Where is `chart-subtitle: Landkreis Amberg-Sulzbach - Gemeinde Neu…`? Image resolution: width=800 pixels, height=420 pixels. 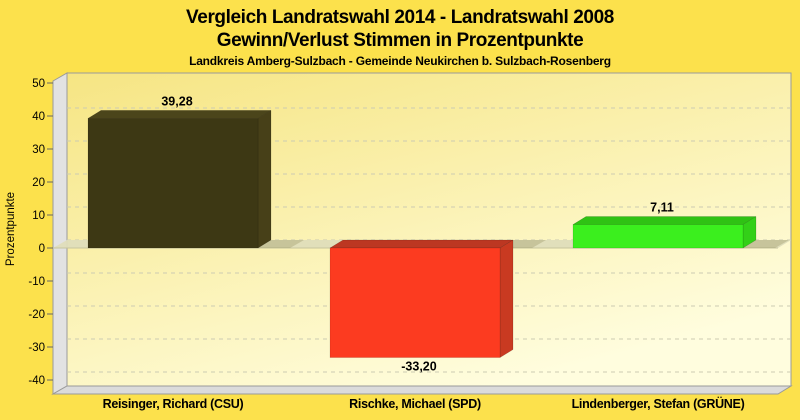
chart-subtitle: Landkreis Amberg-Sulzbach - Gemeinde Neu… is located at coordinates (400, 61).